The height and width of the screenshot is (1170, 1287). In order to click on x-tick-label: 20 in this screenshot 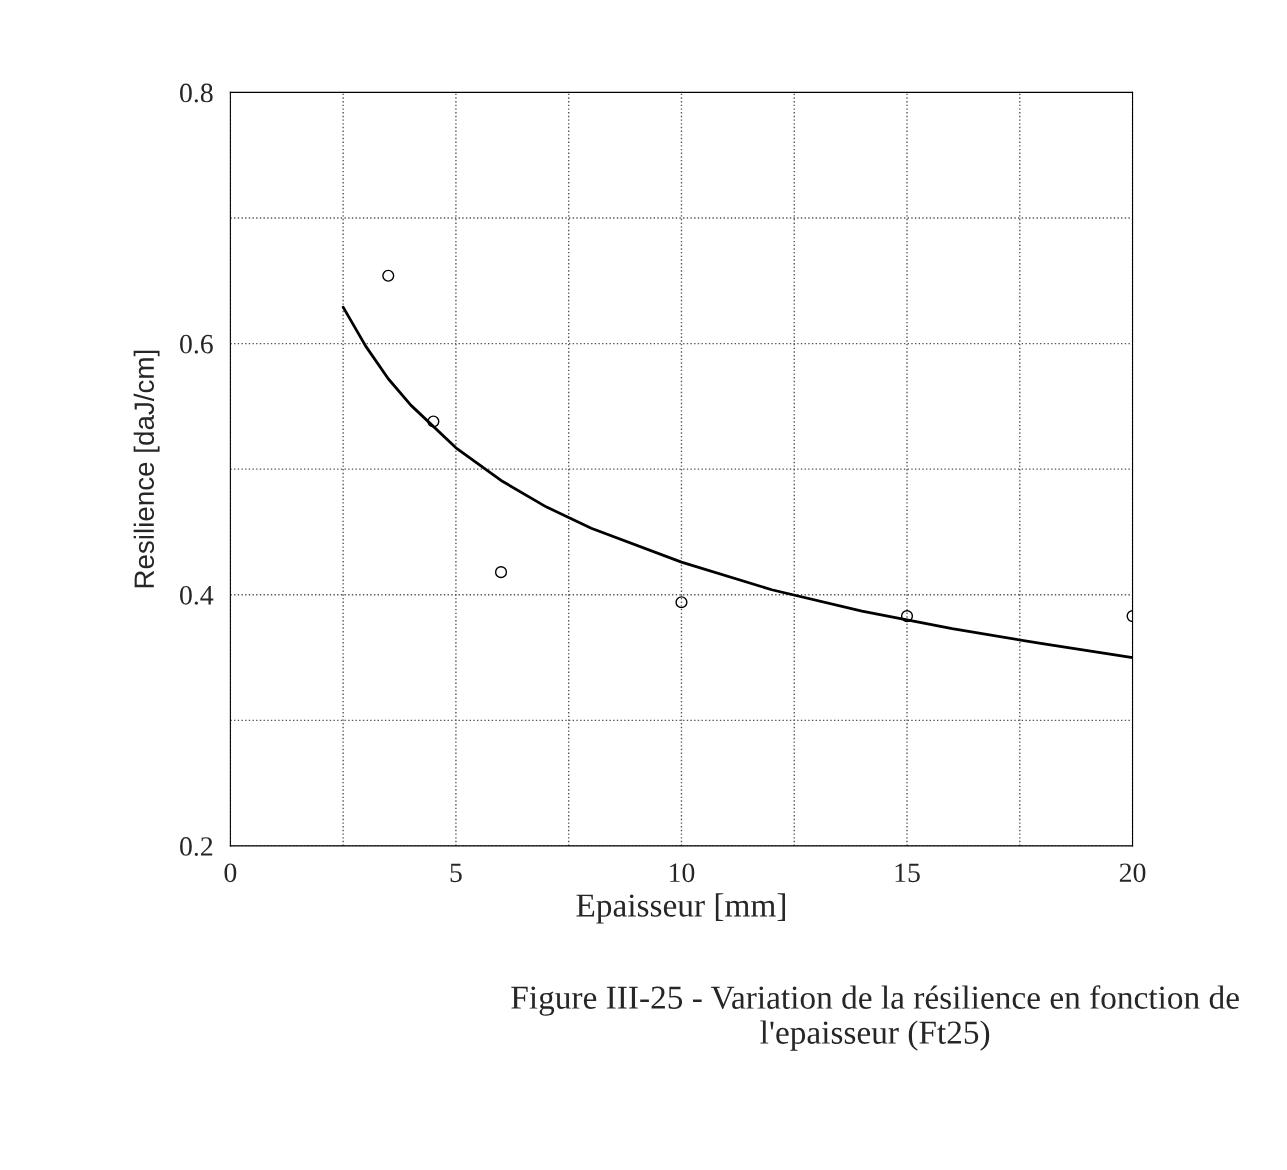, I will do `click(1132, 873)`.